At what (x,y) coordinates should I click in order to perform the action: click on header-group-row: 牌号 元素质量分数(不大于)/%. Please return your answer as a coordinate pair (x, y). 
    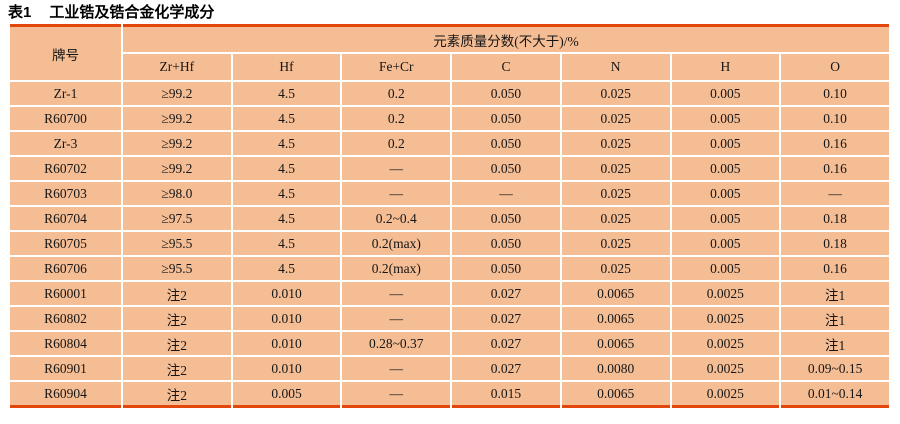
    Looking at the image, I should click on (449, 52).